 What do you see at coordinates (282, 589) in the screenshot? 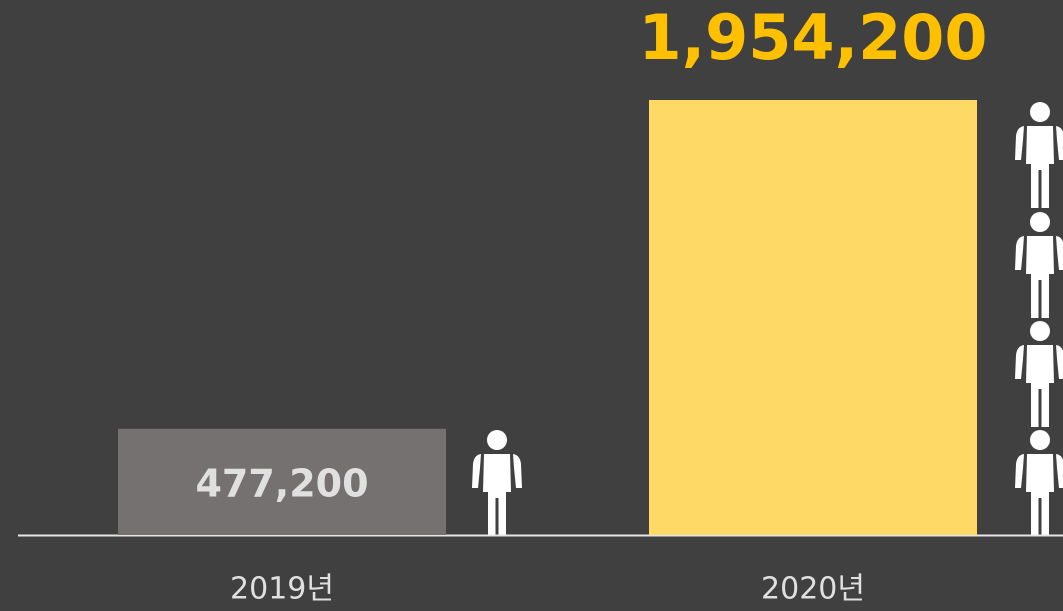
I see `x-tick-label: 2019년` at bounding box center [282, 589].